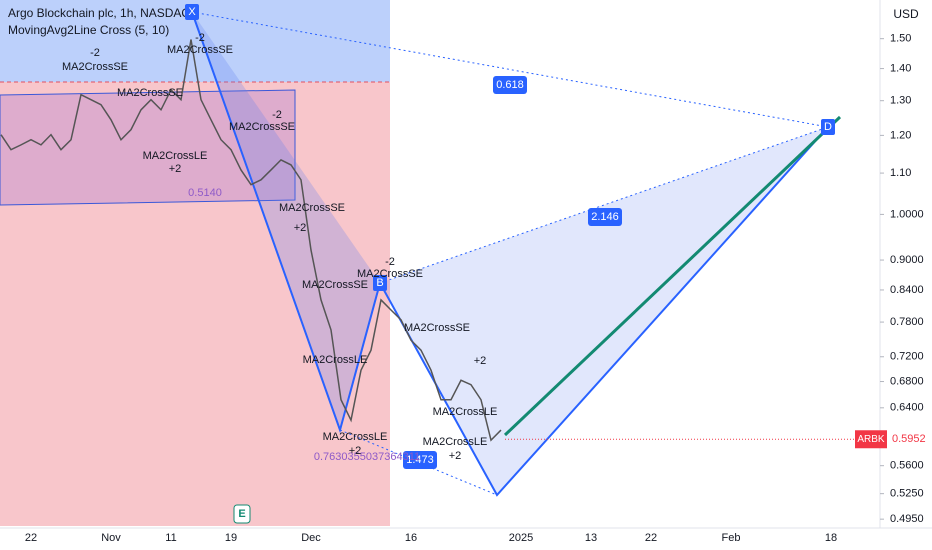  What do you see at coordinates (907, 260) in the screenshot?
I see `y-tick-label: 0.9000` at bounding box center [907, 260].